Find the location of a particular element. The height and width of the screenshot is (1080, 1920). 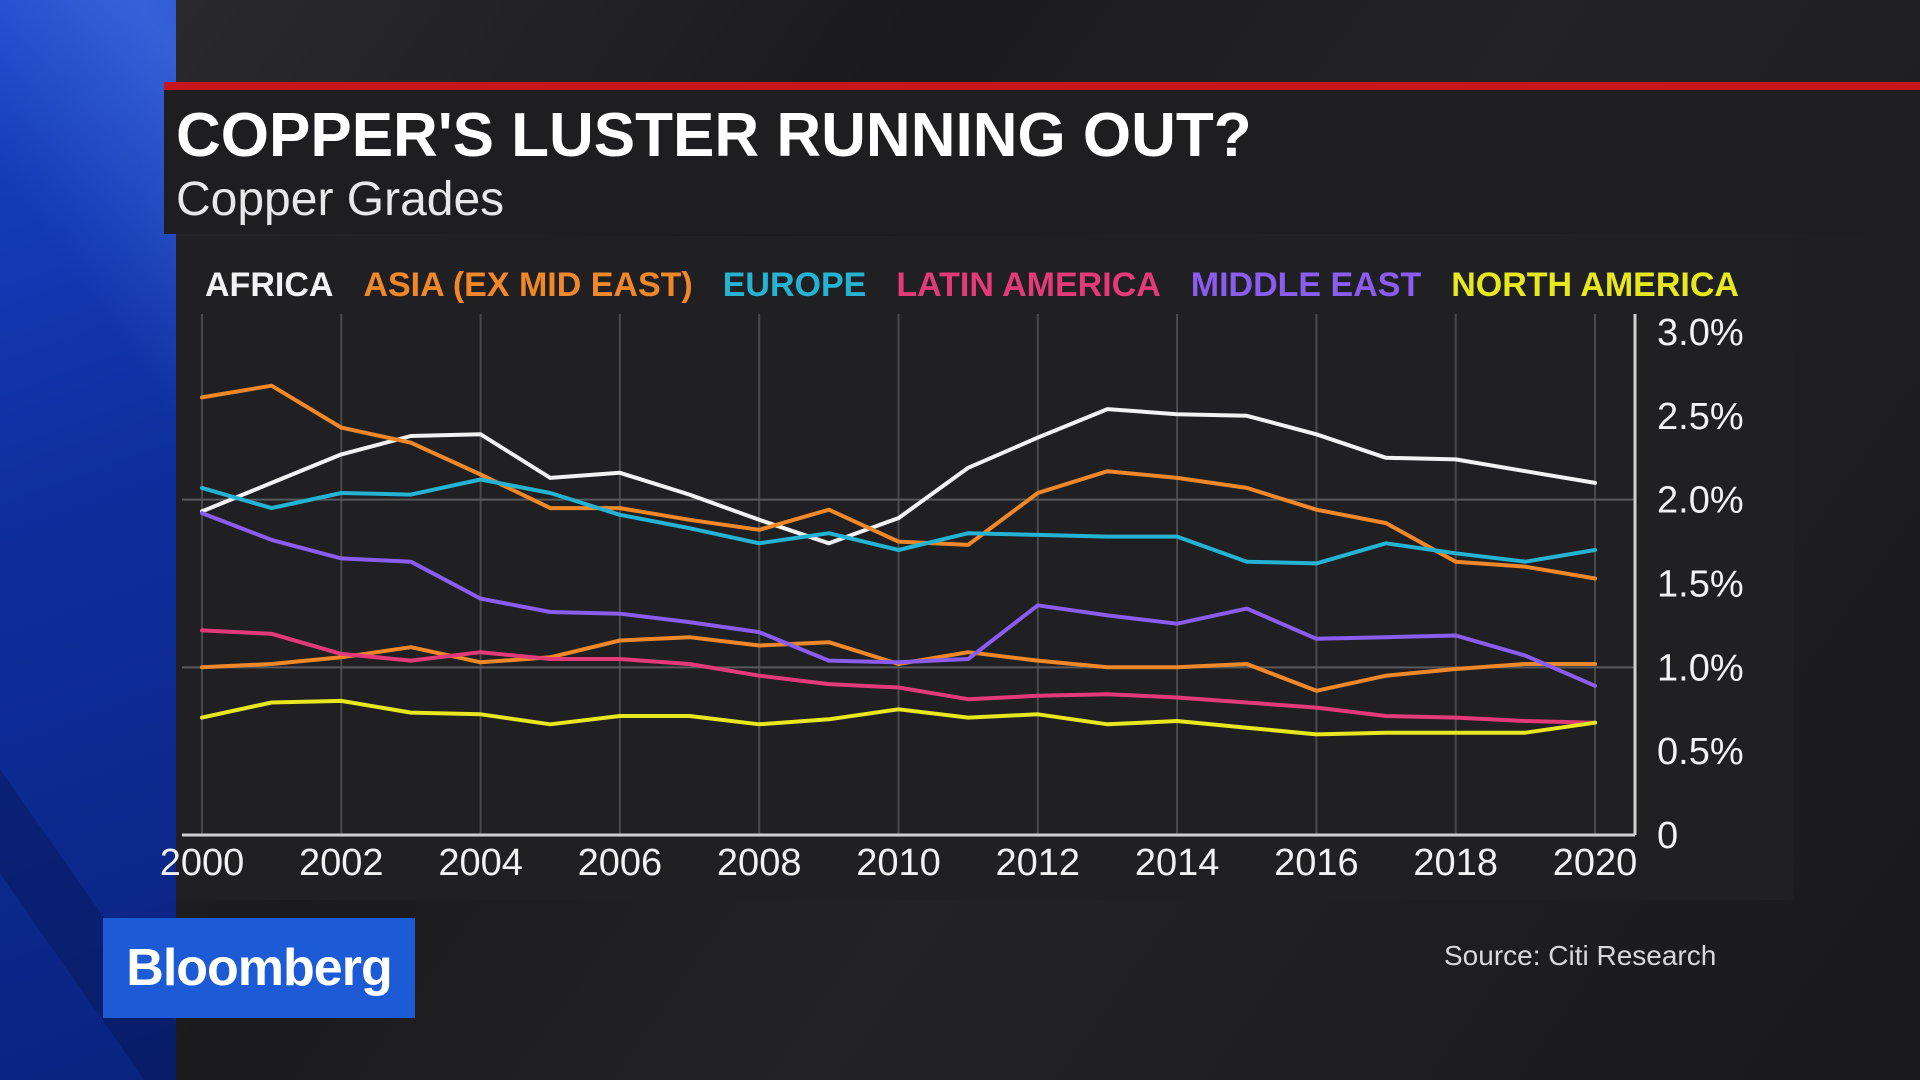

x-tick-label: 2000 is located at coordinates (202, 863).